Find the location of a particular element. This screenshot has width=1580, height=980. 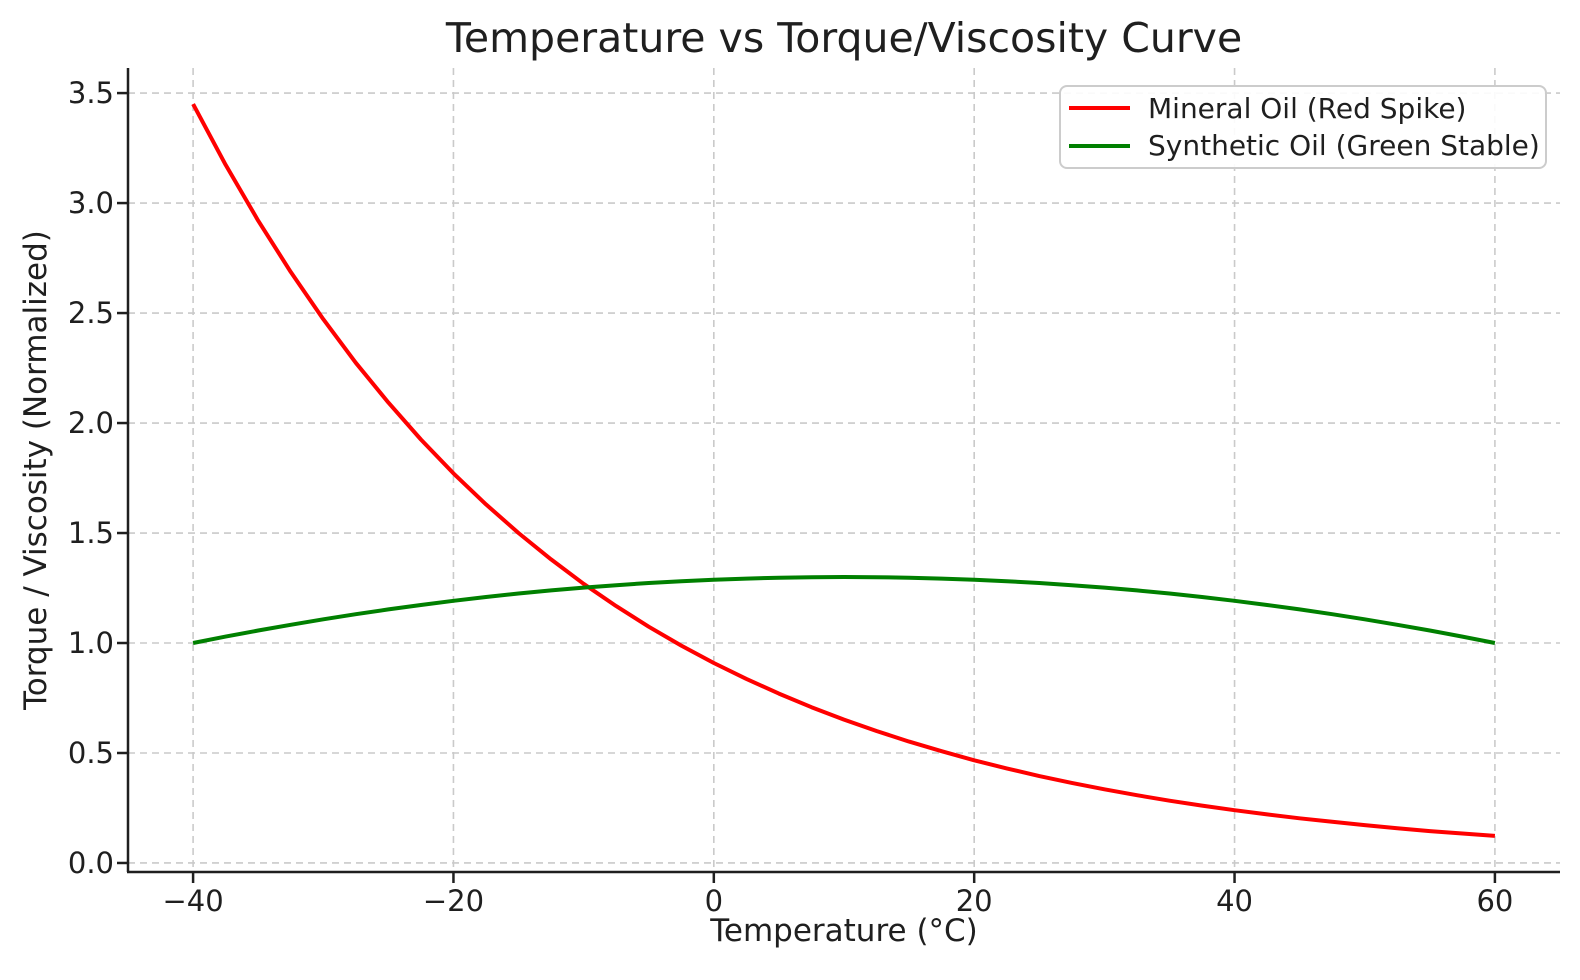

x-tick-label: −40 is located at coordinates (193, 901).